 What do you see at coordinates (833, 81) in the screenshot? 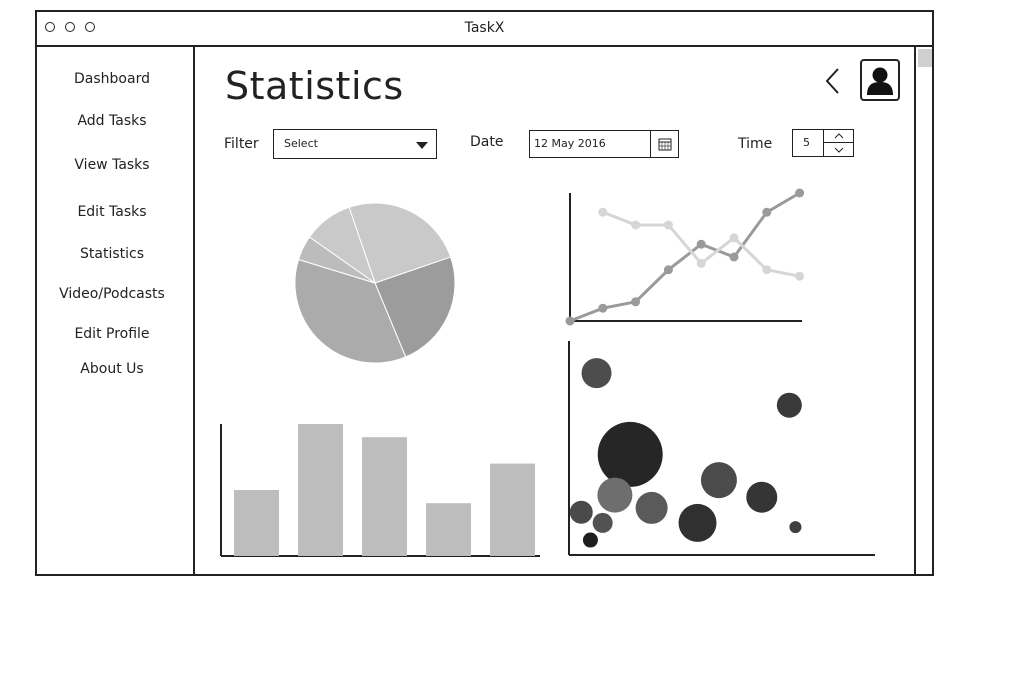
I see `chevron-left-icon` at bounding box center [833, 81].